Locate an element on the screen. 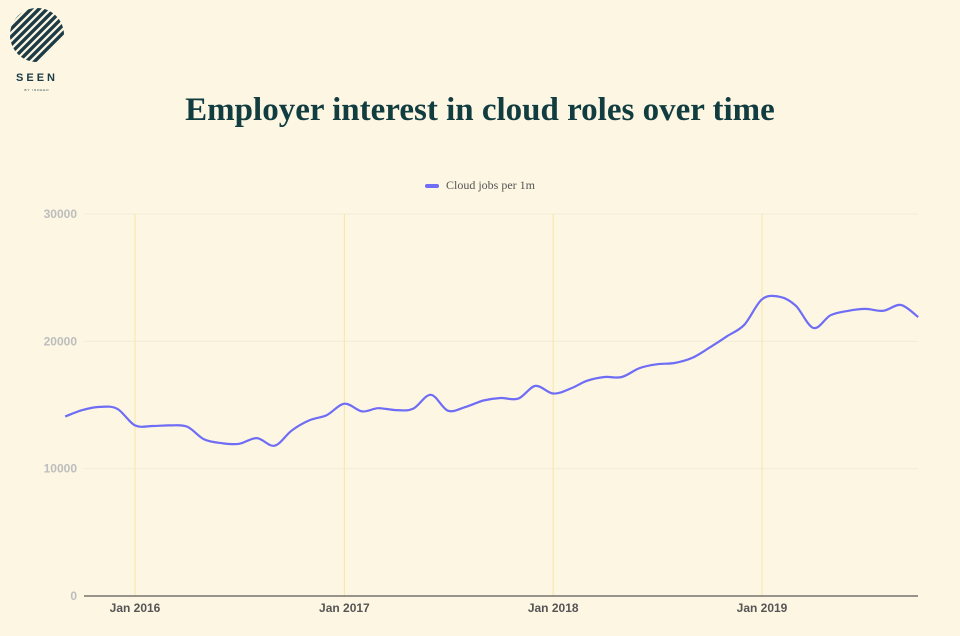  x-tick-label: Jan 2017 is located at coordinates (344, 608).